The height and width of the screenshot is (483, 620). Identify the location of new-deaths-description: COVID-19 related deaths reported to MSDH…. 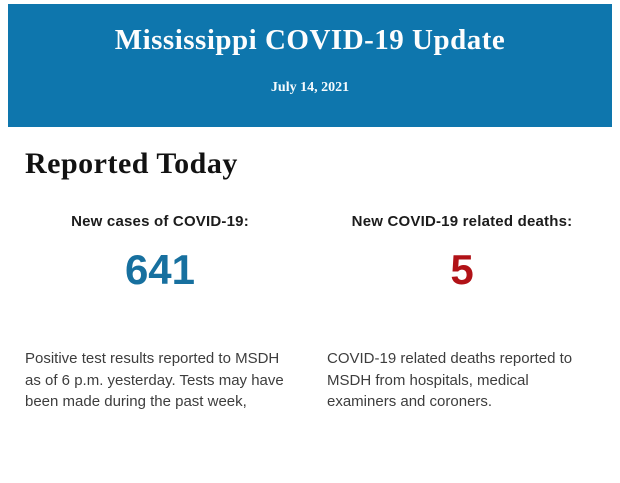
(450, 380).